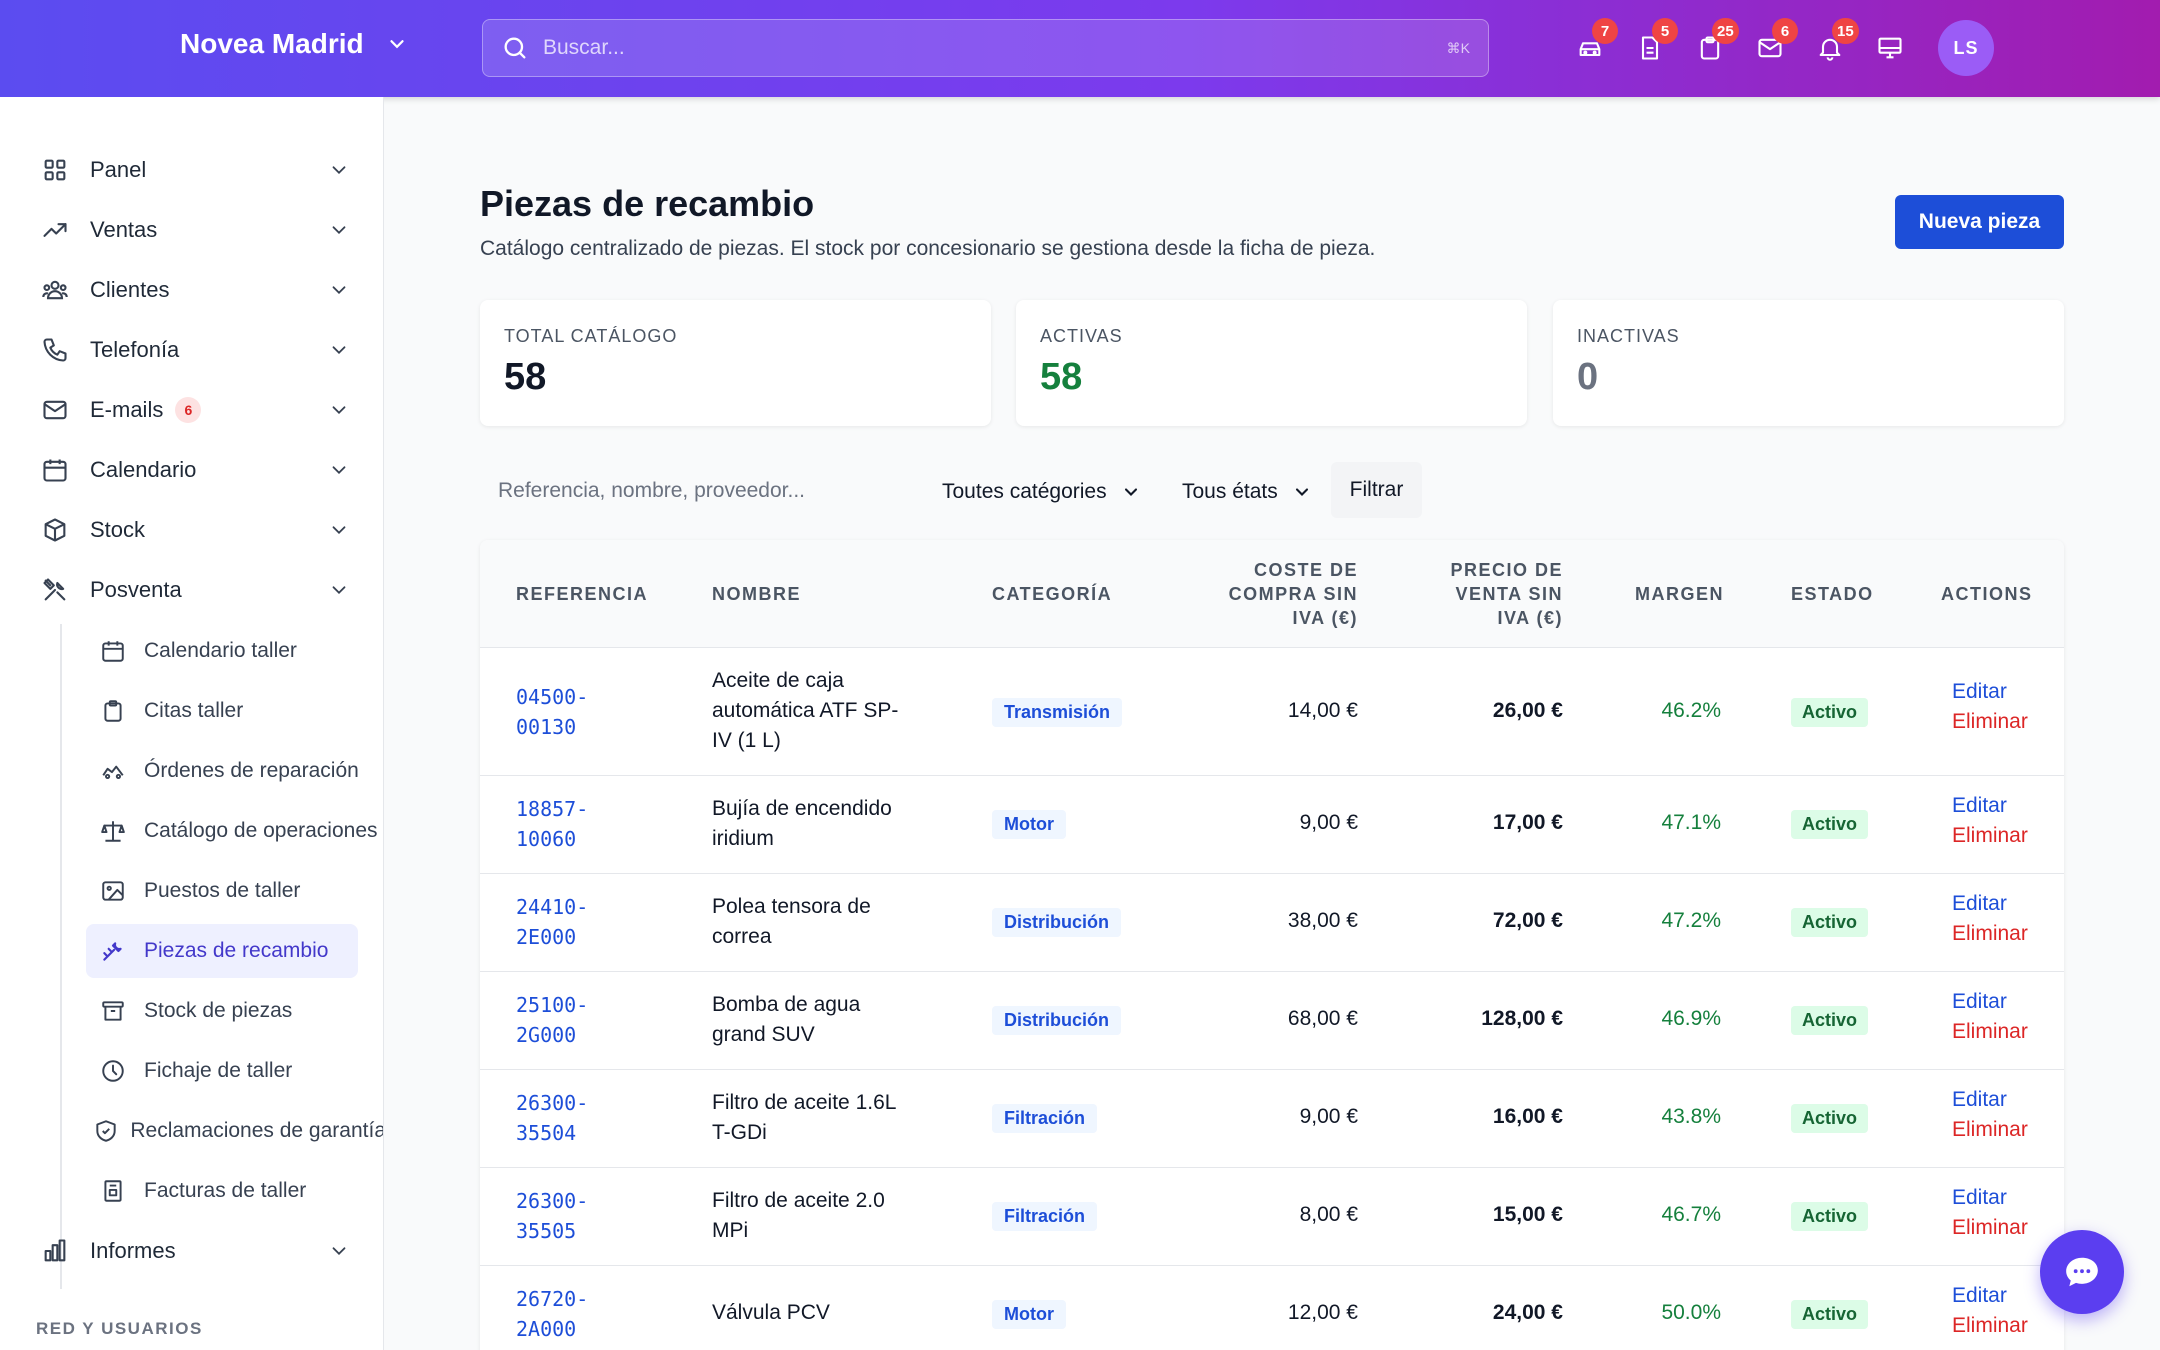 Image resolution: width=2160 pixels, height=1350 pixels. What do you see at coordinates (234, 771) in the screenshot?
I see `sidebar-subitem-ordenes: Órdenes de reparación` at bounding box center [234, 771].